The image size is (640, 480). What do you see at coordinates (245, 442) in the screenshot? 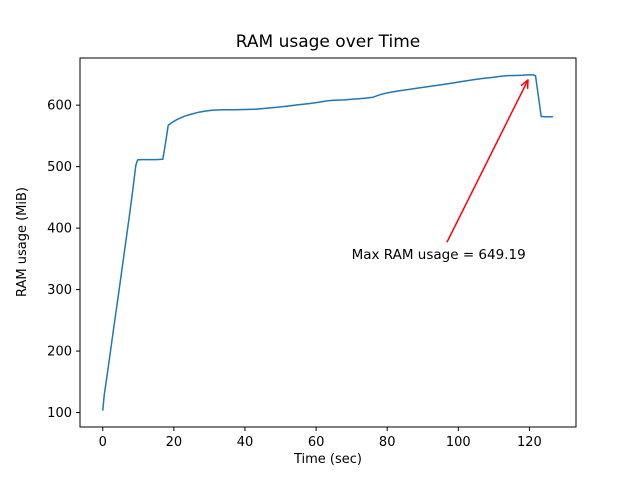
I see `x-tick-label: 40` at bounding box center [245, 442].